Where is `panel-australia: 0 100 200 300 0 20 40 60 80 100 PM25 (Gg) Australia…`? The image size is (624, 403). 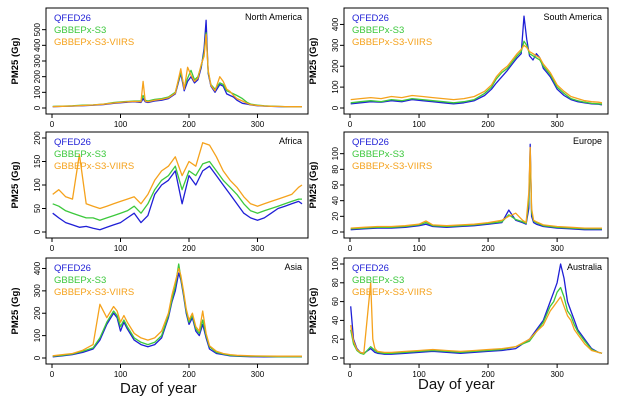 panel-australia: 0 100 200 300 0 20 40 60 80 100 PM25 (Gg) Australia… is located at coordinates (458, 318).